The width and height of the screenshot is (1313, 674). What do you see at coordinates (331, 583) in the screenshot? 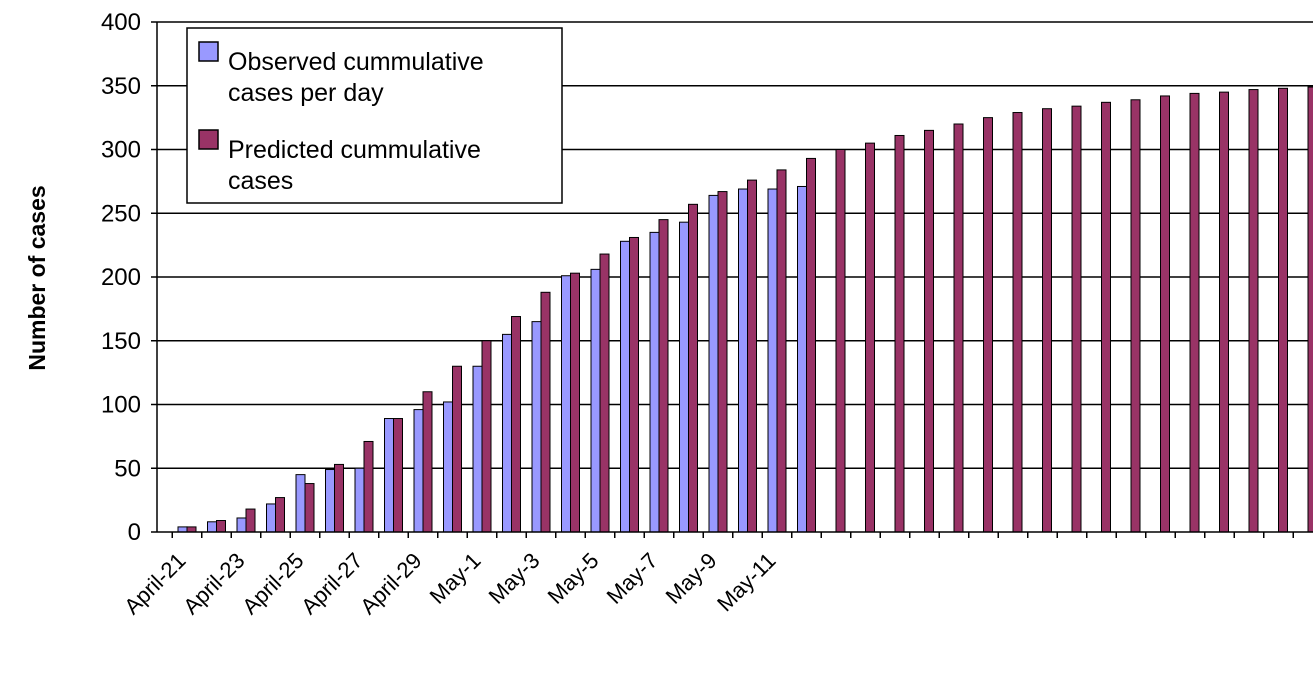
I see `x-tick-label: April-27` at bounding box center [331, 583].